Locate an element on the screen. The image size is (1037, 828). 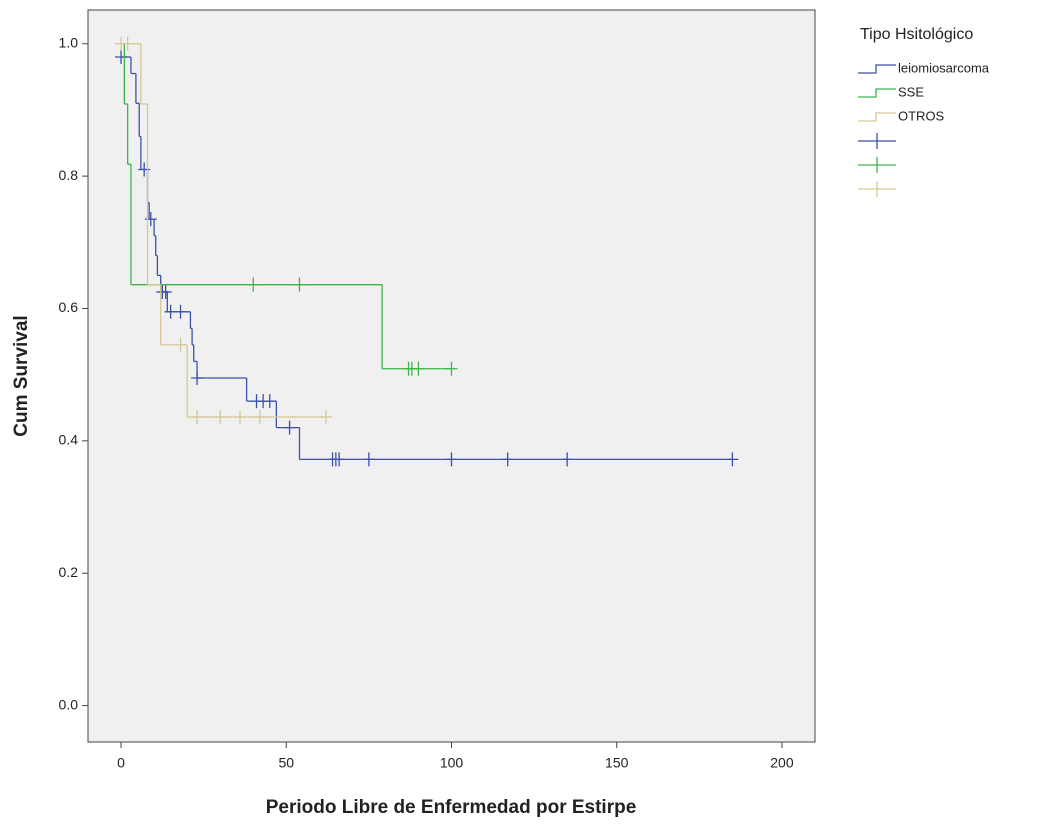
y-tick-label: 0.6 is located at coordinates (69, 307).